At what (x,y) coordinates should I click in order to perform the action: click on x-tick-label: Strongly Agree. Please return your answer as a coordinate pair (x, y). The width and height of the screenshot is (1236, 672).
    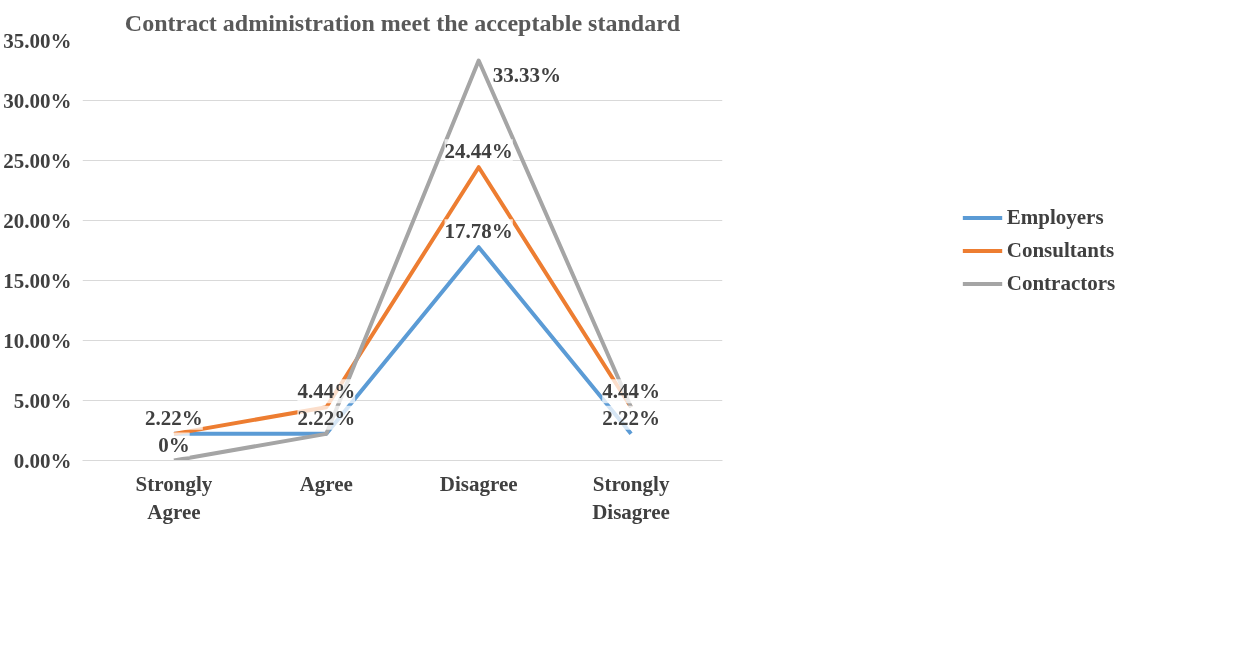
    Looking at the image, I should click on (174, 498).